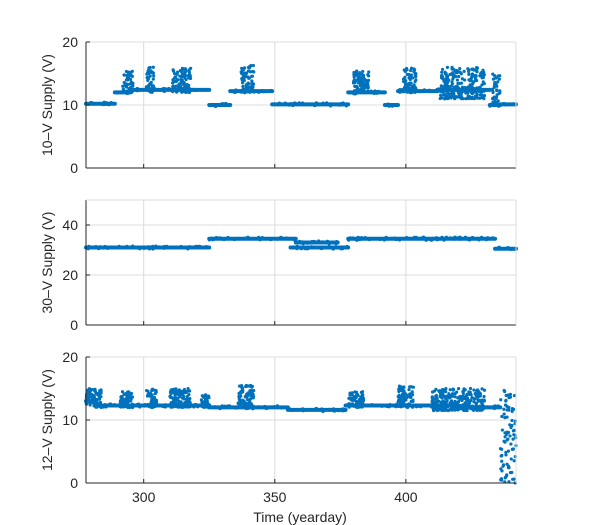  I want to click on ylabel-12v-supply: 12–V Supply (V), so click(47, 420).